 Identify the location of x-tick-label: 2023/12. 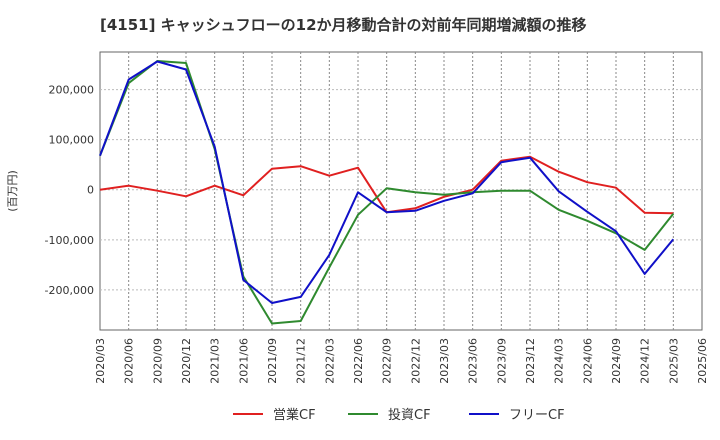
(530, 361).